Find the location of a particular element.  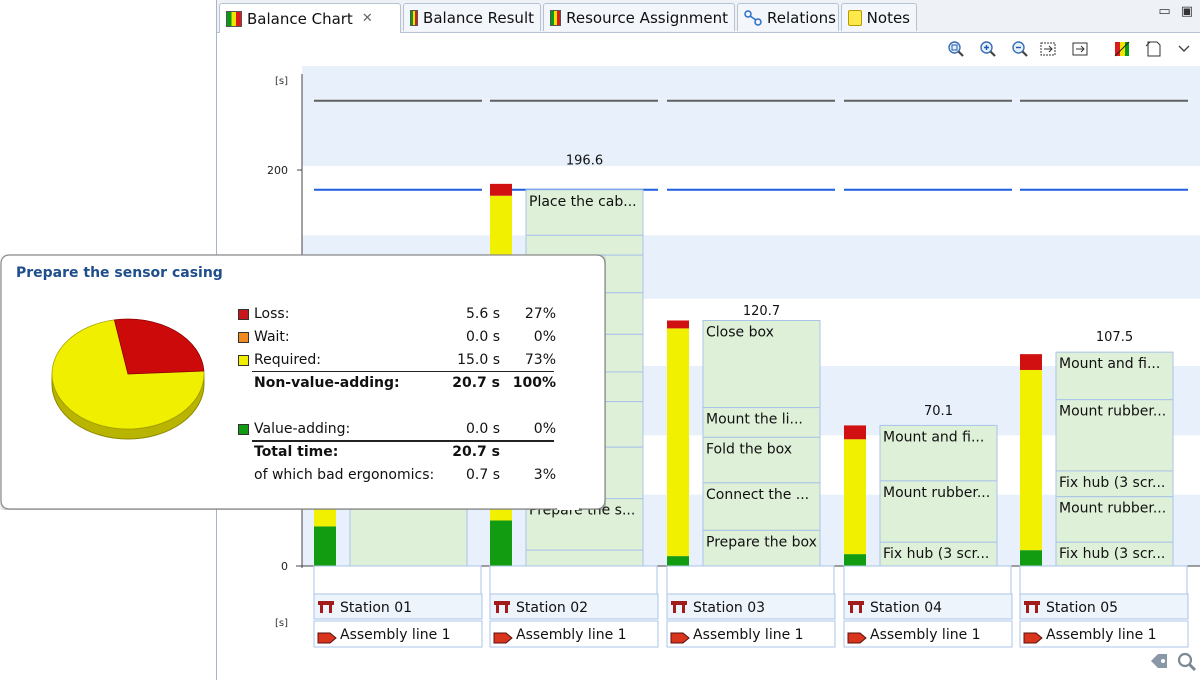

bar-total-label: 70.1 is located at coordinates (938, 411).